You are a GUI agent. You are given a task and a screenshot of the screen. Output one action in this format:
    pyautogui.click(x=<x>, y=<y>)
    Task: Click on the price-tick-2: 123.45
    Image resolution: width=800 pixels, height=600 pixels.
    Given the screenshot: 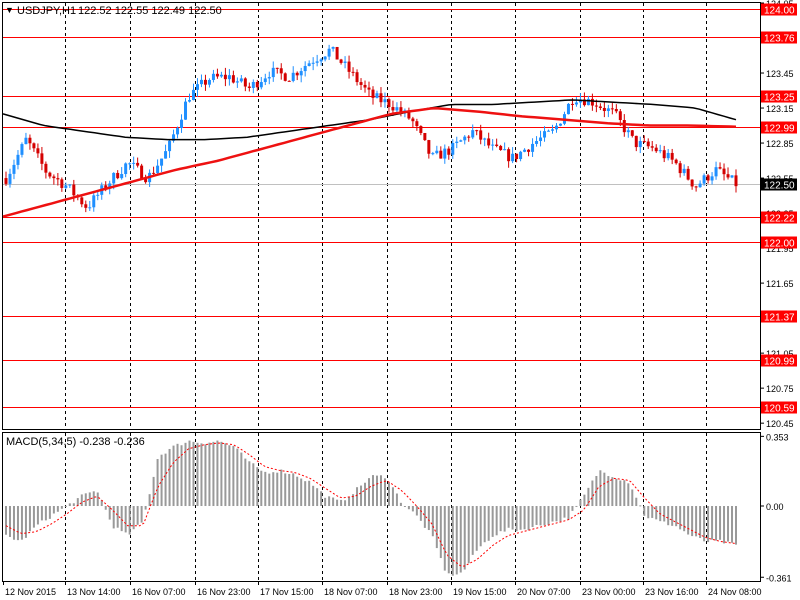 What is the action you would take?
    pyautogui.click(x=780, y=74)
    